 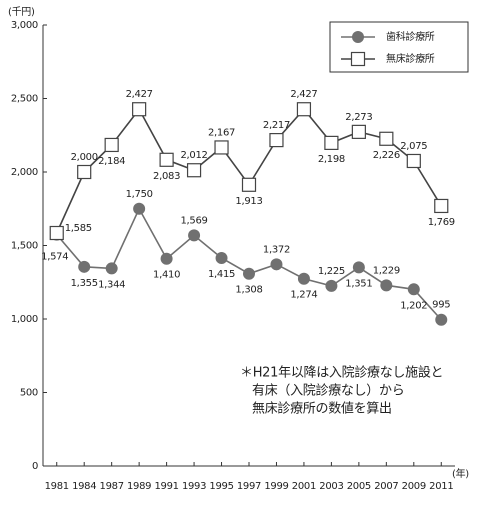 I want to click on value-label: 2,000, so click(x=84, y=157).